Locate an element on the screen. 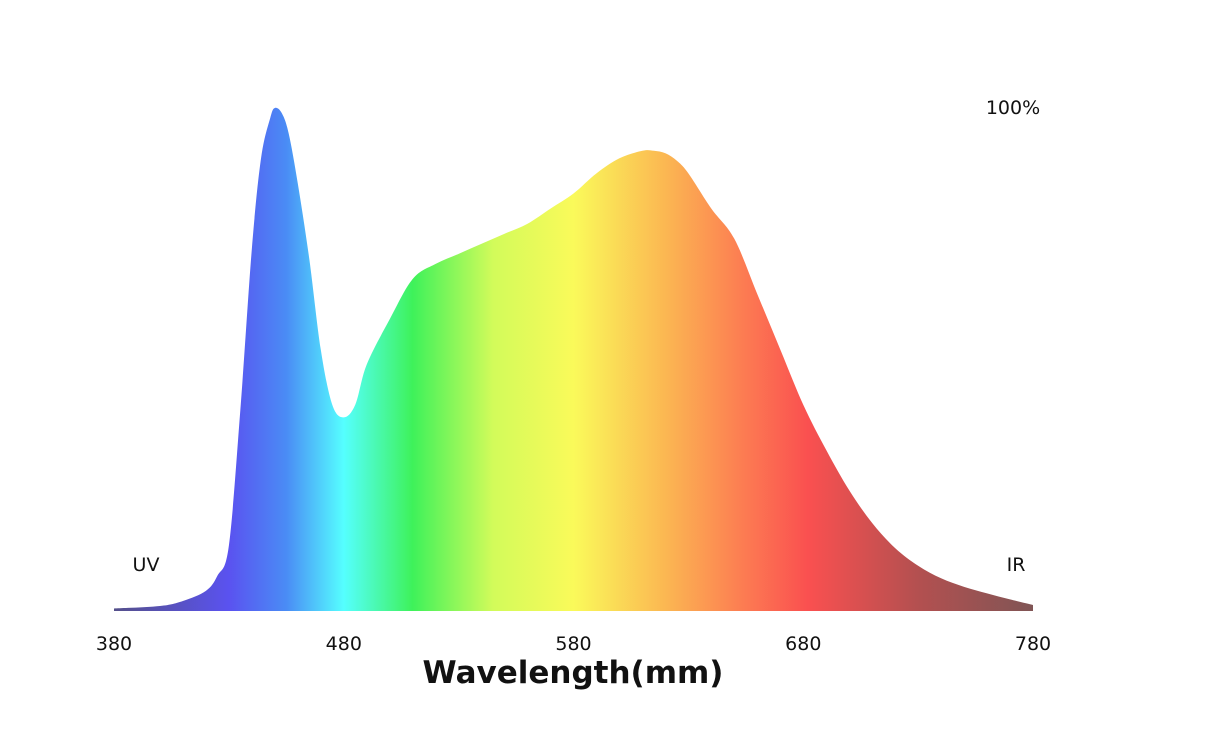 Image resolution: width=1220 pixels, height=742 pixels. ir-label: IR is located at coordinates (1016, 565).